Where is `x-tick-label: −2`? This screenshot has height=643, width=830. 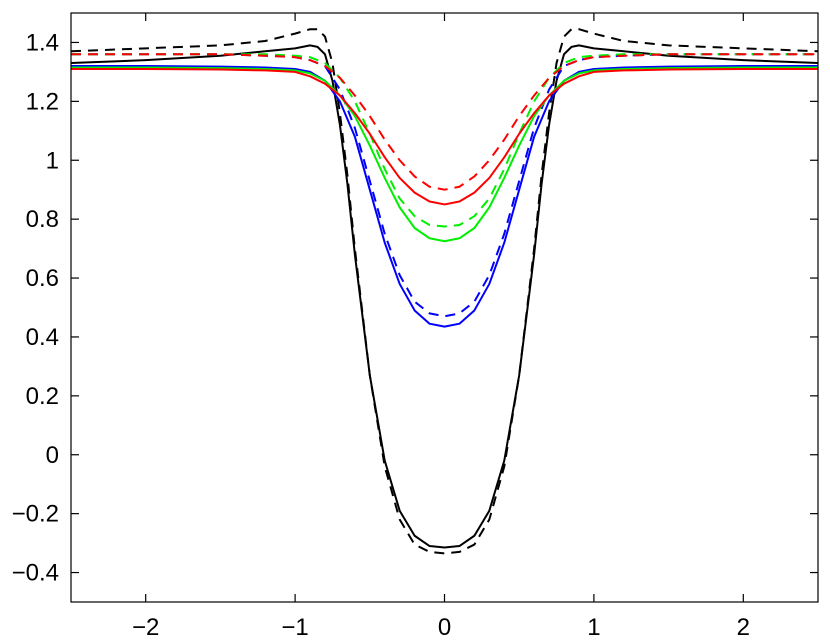
x-tick-label: −2 is located at coordinates (145, 627).